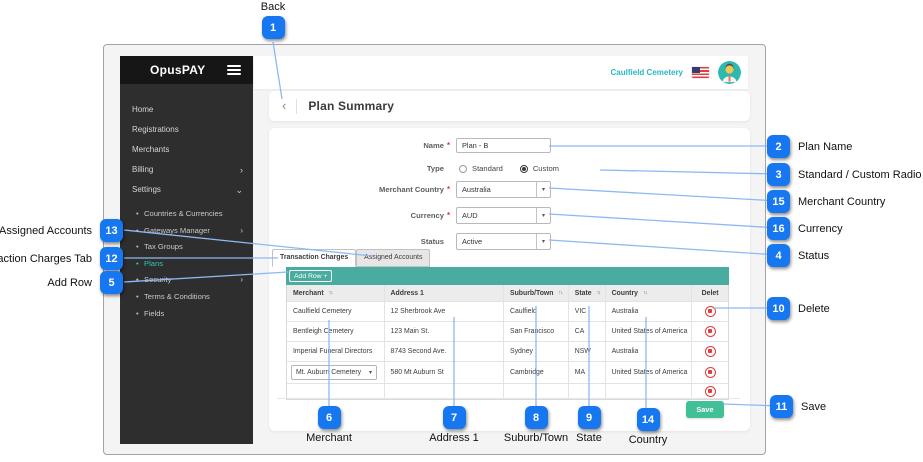 This screenshot has height=462, width=923. What do you see at coordinates (646, 72) in the screenshot?
I see `merchant-account-link: Caulfield Cemetery` at bounding box center [646, 72].